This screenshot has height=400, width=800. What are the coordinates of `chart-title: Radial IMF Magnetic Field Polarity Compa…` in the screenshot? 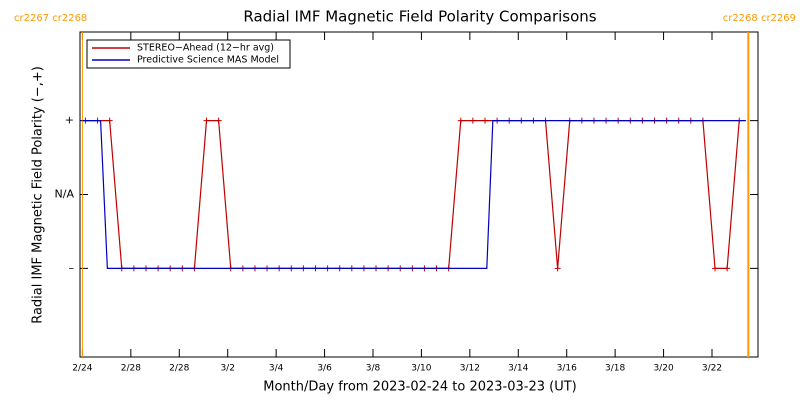 It's located at (419, 17).